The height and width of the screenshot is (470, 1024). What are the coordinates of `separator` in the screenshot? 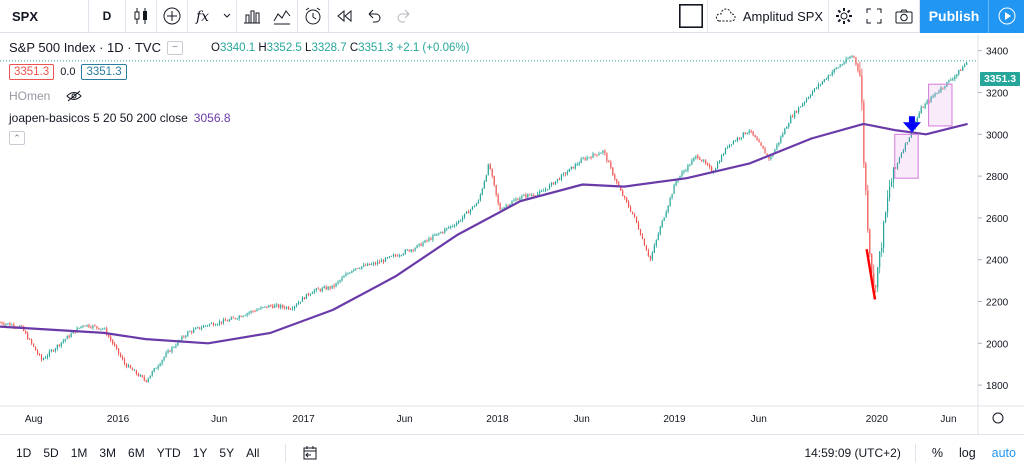 It's located at (919, 16).